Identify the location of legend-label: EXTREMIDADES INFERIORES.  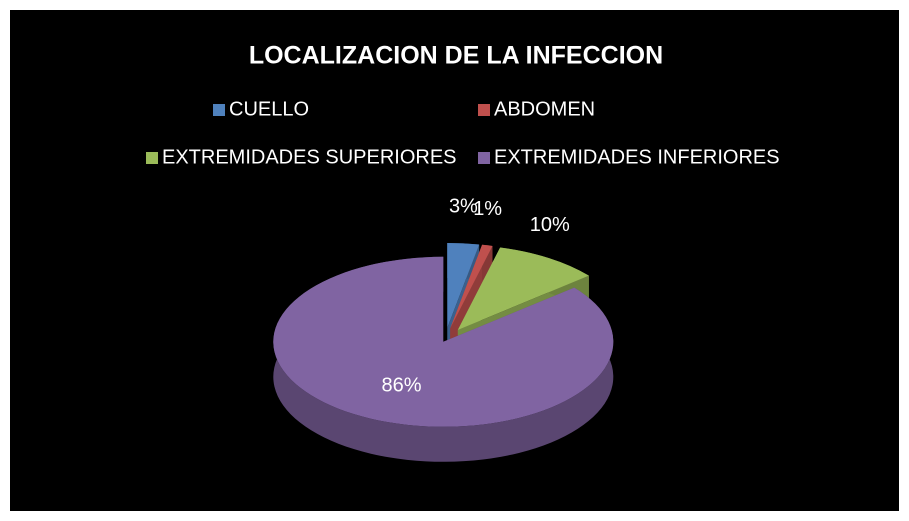
(637, 157).